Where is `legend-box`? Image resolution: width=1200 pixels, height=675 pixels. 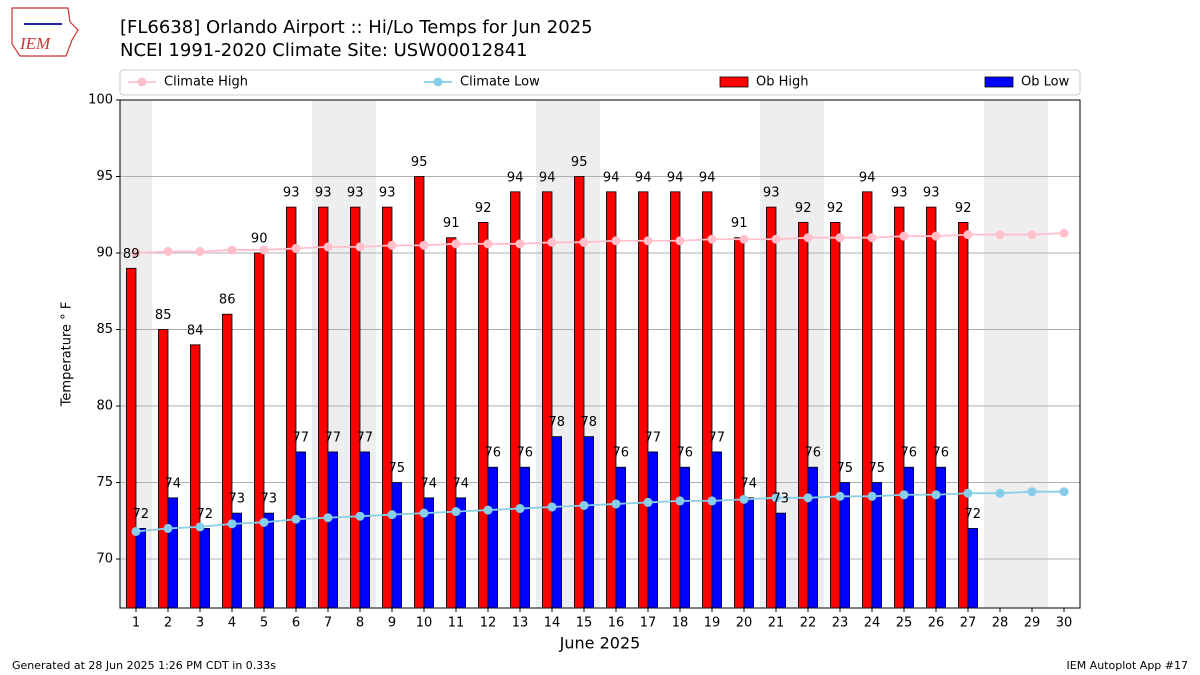 legend-box is located at coordinates (600, 82).